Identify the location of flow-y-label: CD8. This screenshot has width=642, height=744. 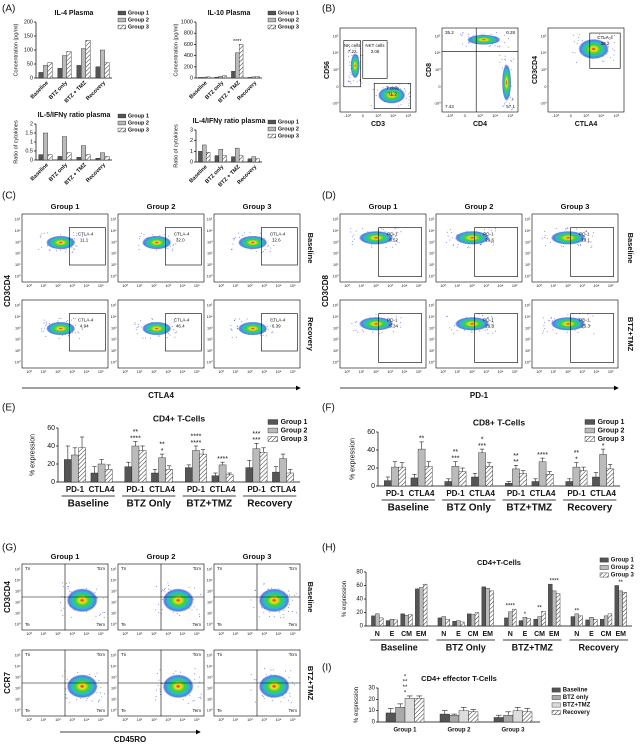
(429, 70).